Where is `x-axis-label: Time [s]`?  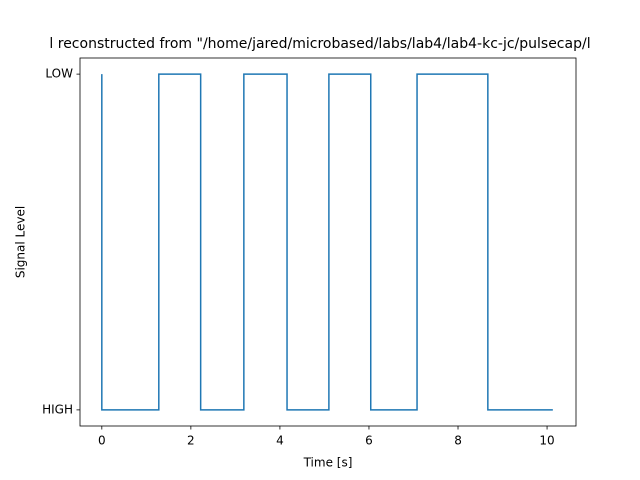 x-axis-label: Time [s] is located at coordinates (328, 463).